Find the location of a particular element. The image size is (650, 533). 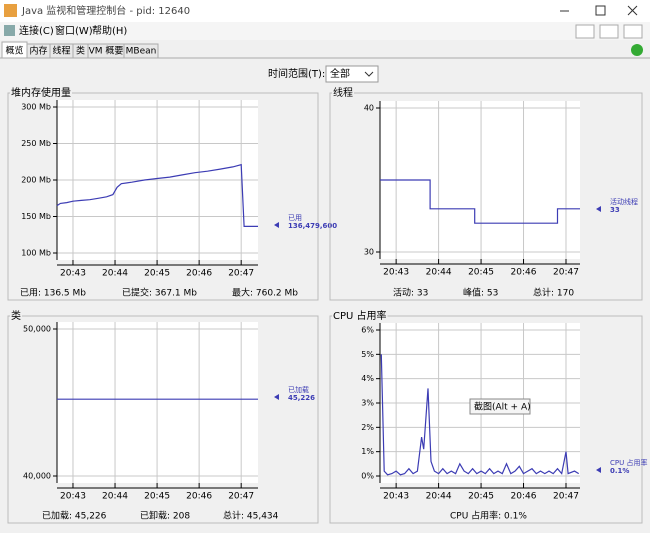

panel-title: 堆内存使用量 is located at coordinates (41, 92).